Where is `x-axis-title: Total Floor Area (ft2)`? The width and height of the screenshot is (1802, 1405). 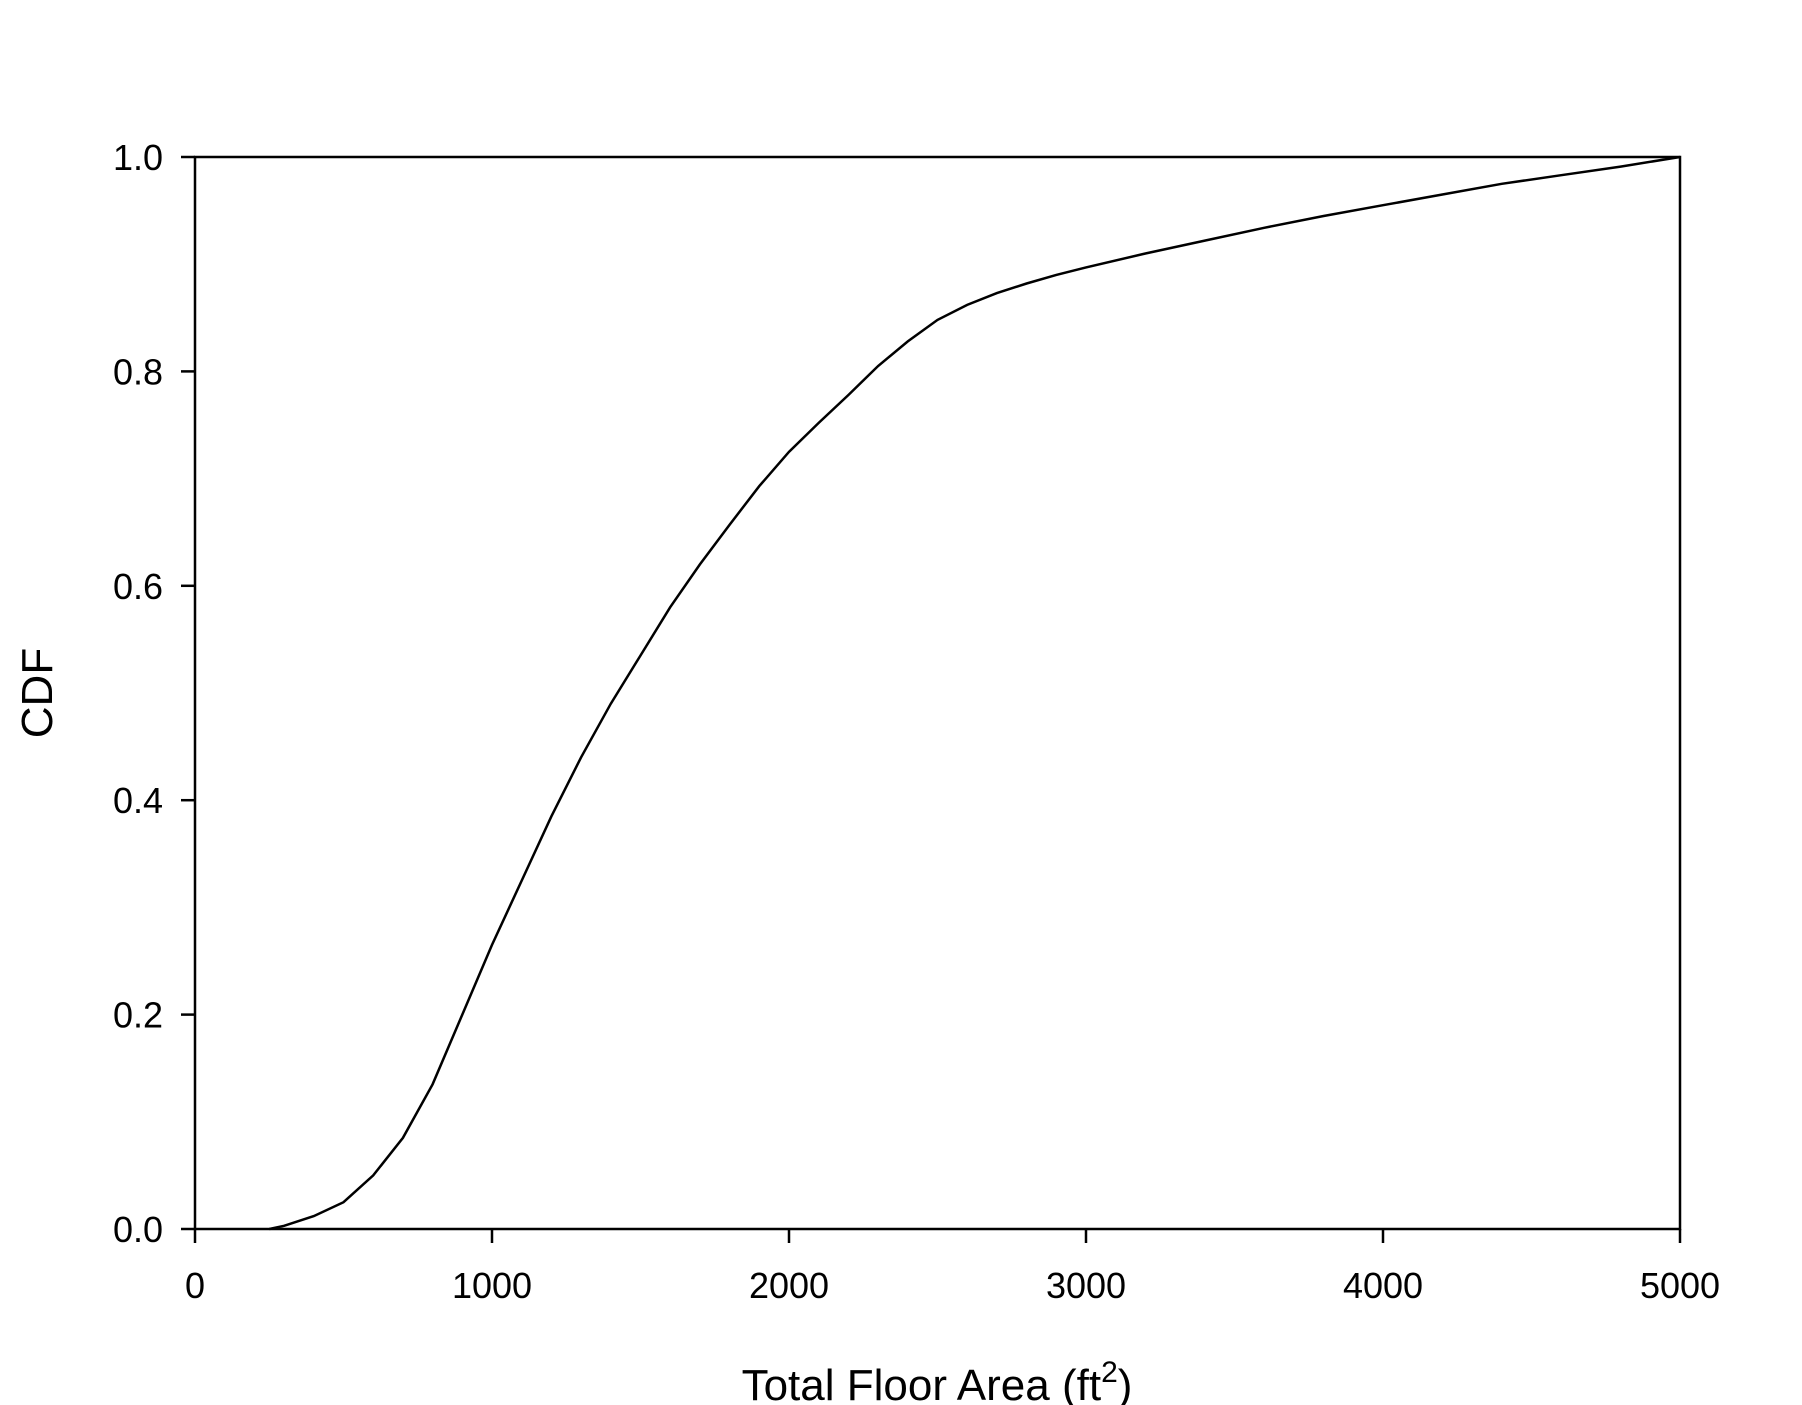
x-axis-title: Total Floor Area (ft2) is located at coordinates (937, 1380).